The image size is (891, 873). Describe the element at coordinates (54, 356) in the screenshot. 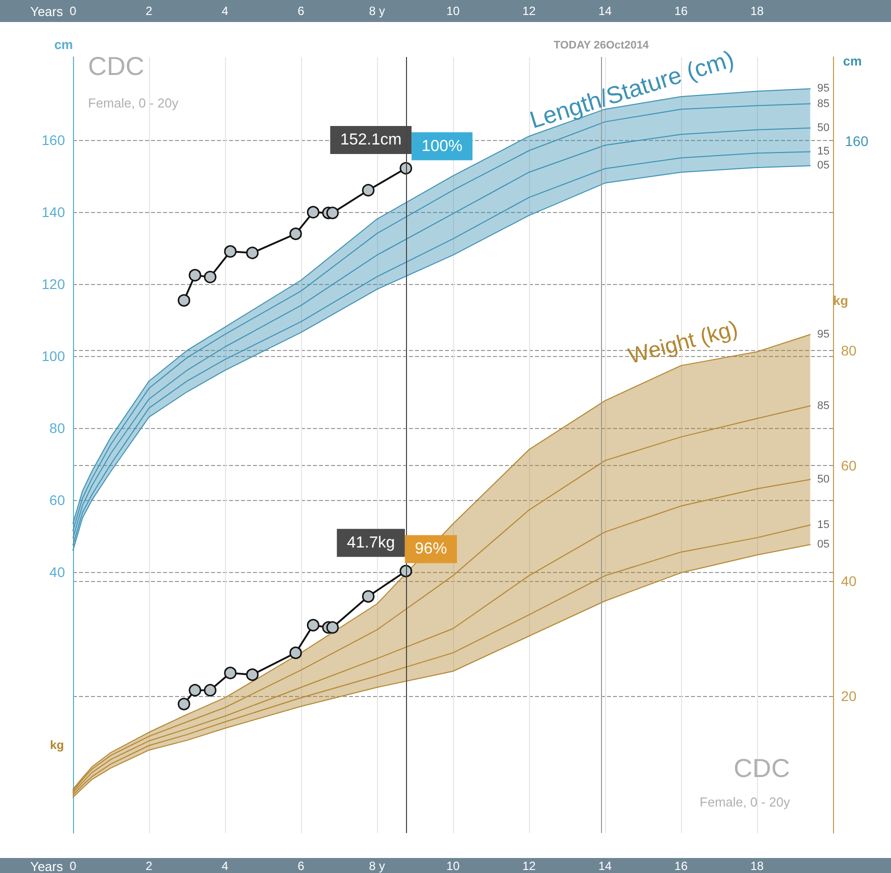

I see `y-tick-label: 100` at that location.